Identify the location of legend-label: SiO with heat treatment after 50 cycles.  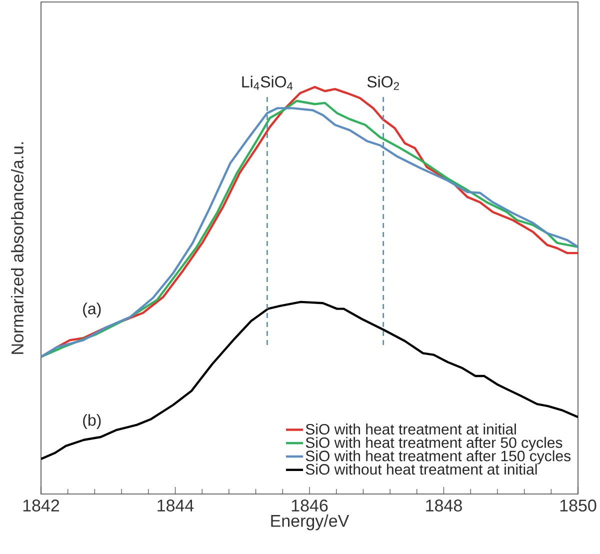
(434, 443).